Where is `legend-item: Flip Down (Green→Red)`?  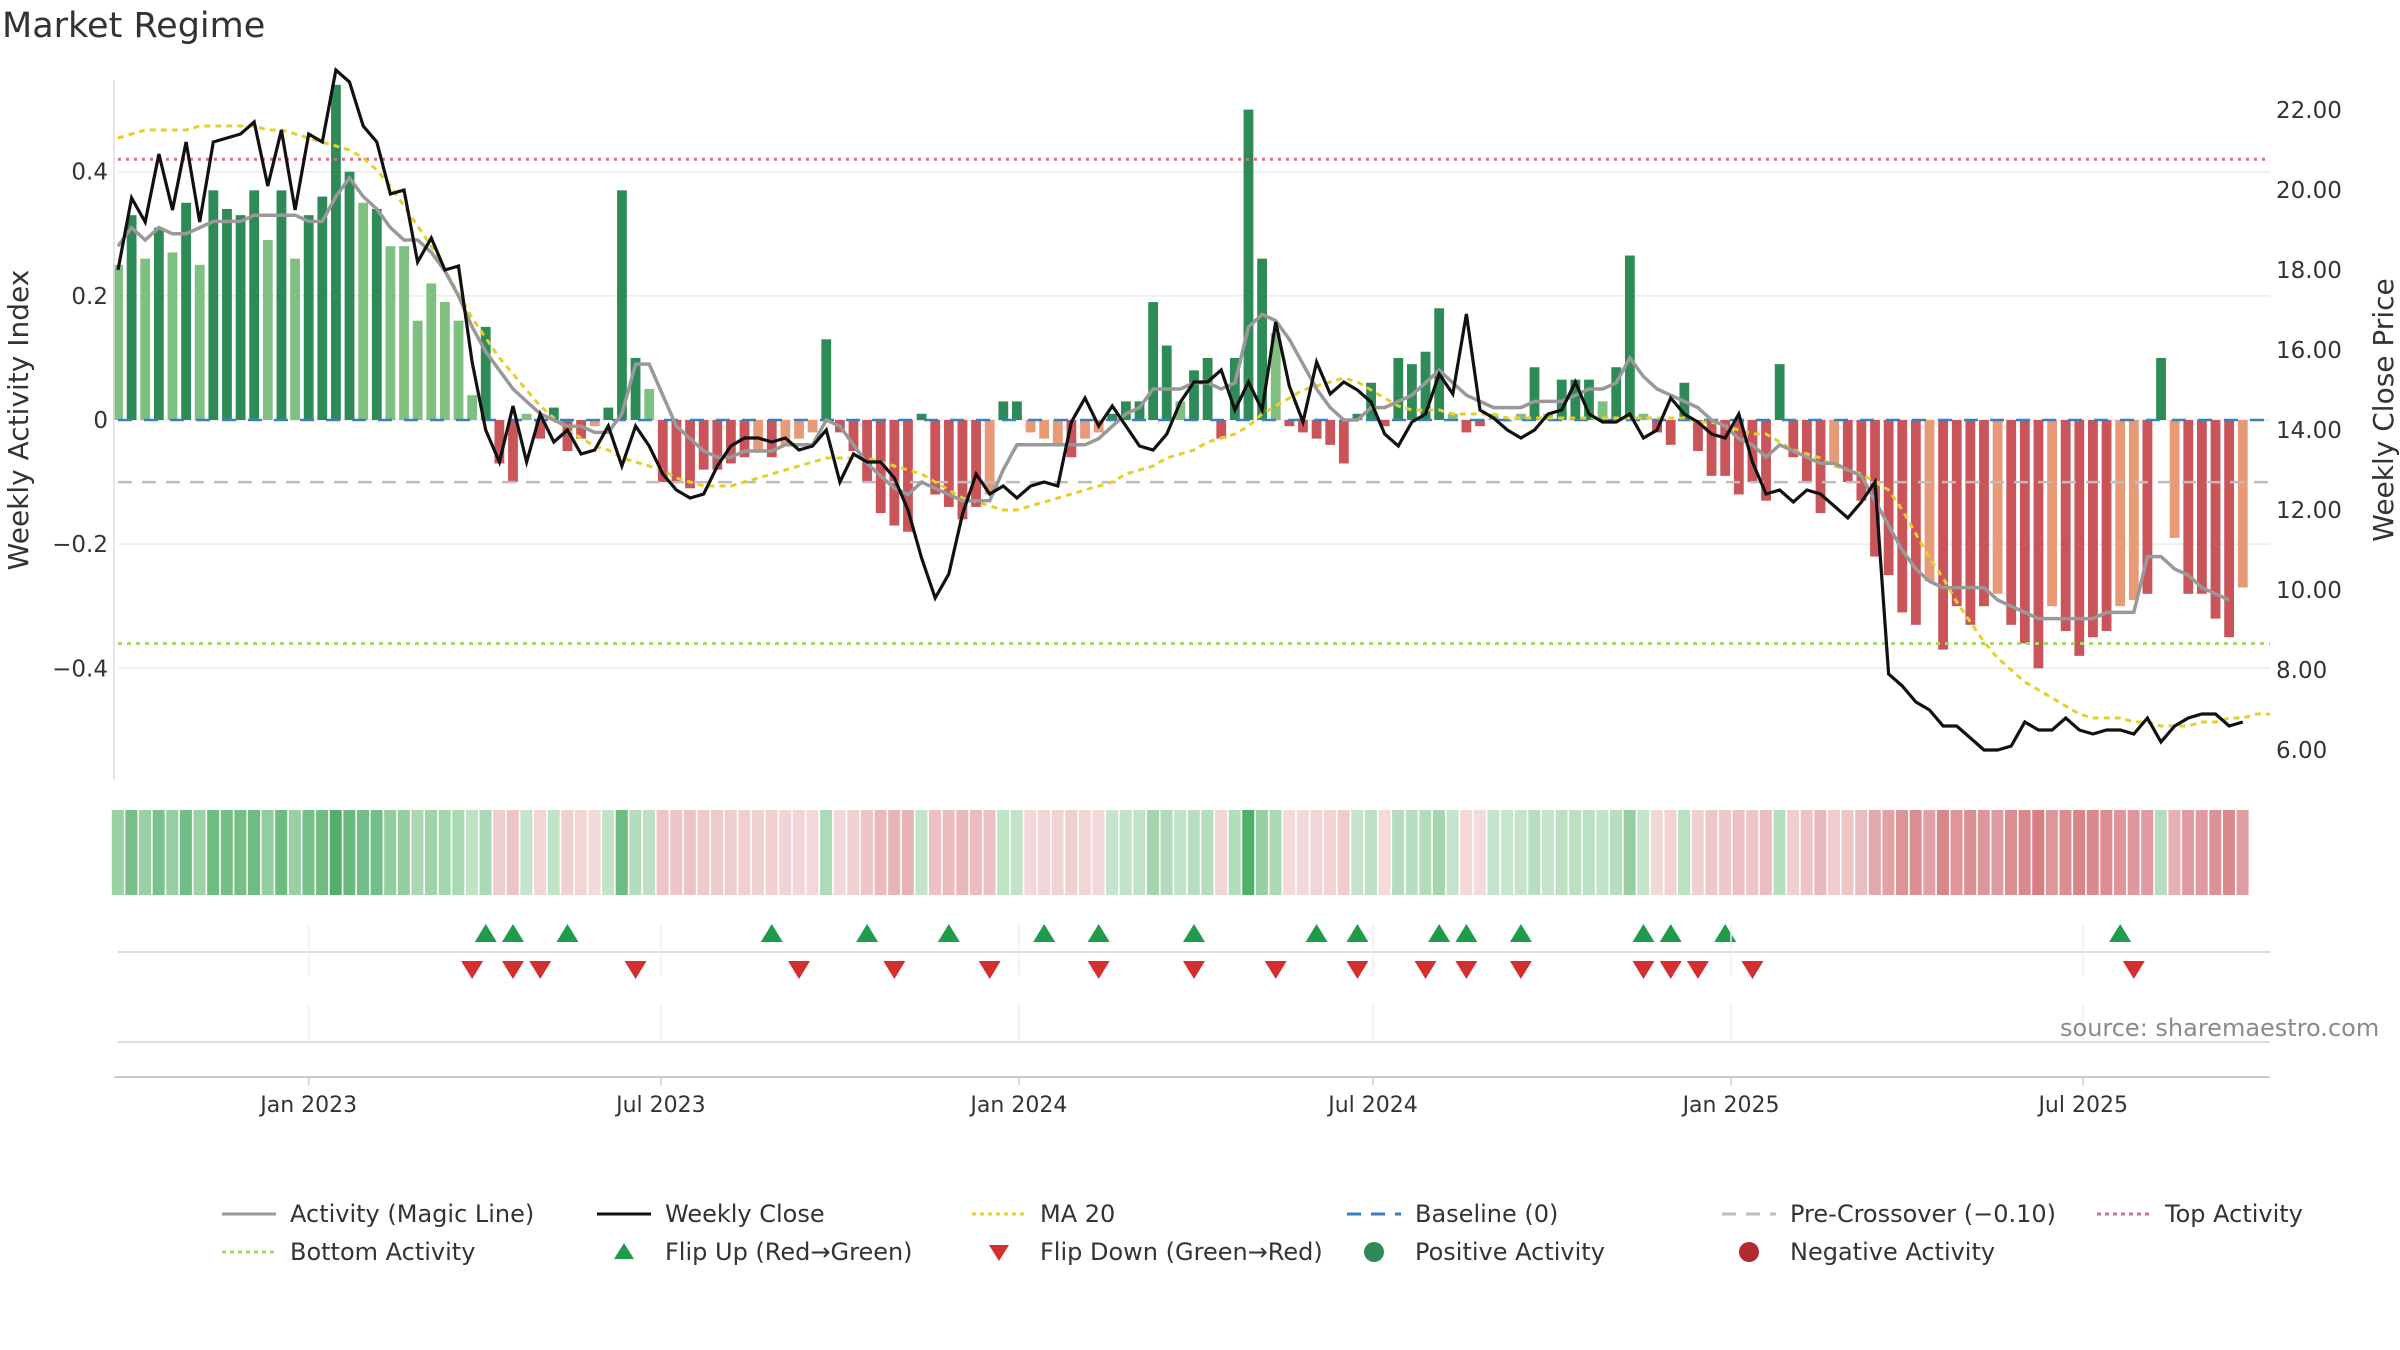 legend-item: Flip Down (Green→Red) is located at coordinates (1146, 1252).